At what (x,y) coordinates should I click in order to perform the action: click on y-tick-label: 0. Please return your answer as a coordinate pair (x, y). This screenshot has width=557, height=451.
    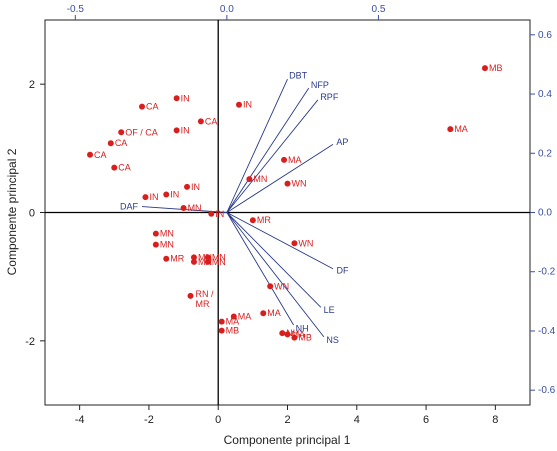
    Looking at the image, I should click on (32, 214).